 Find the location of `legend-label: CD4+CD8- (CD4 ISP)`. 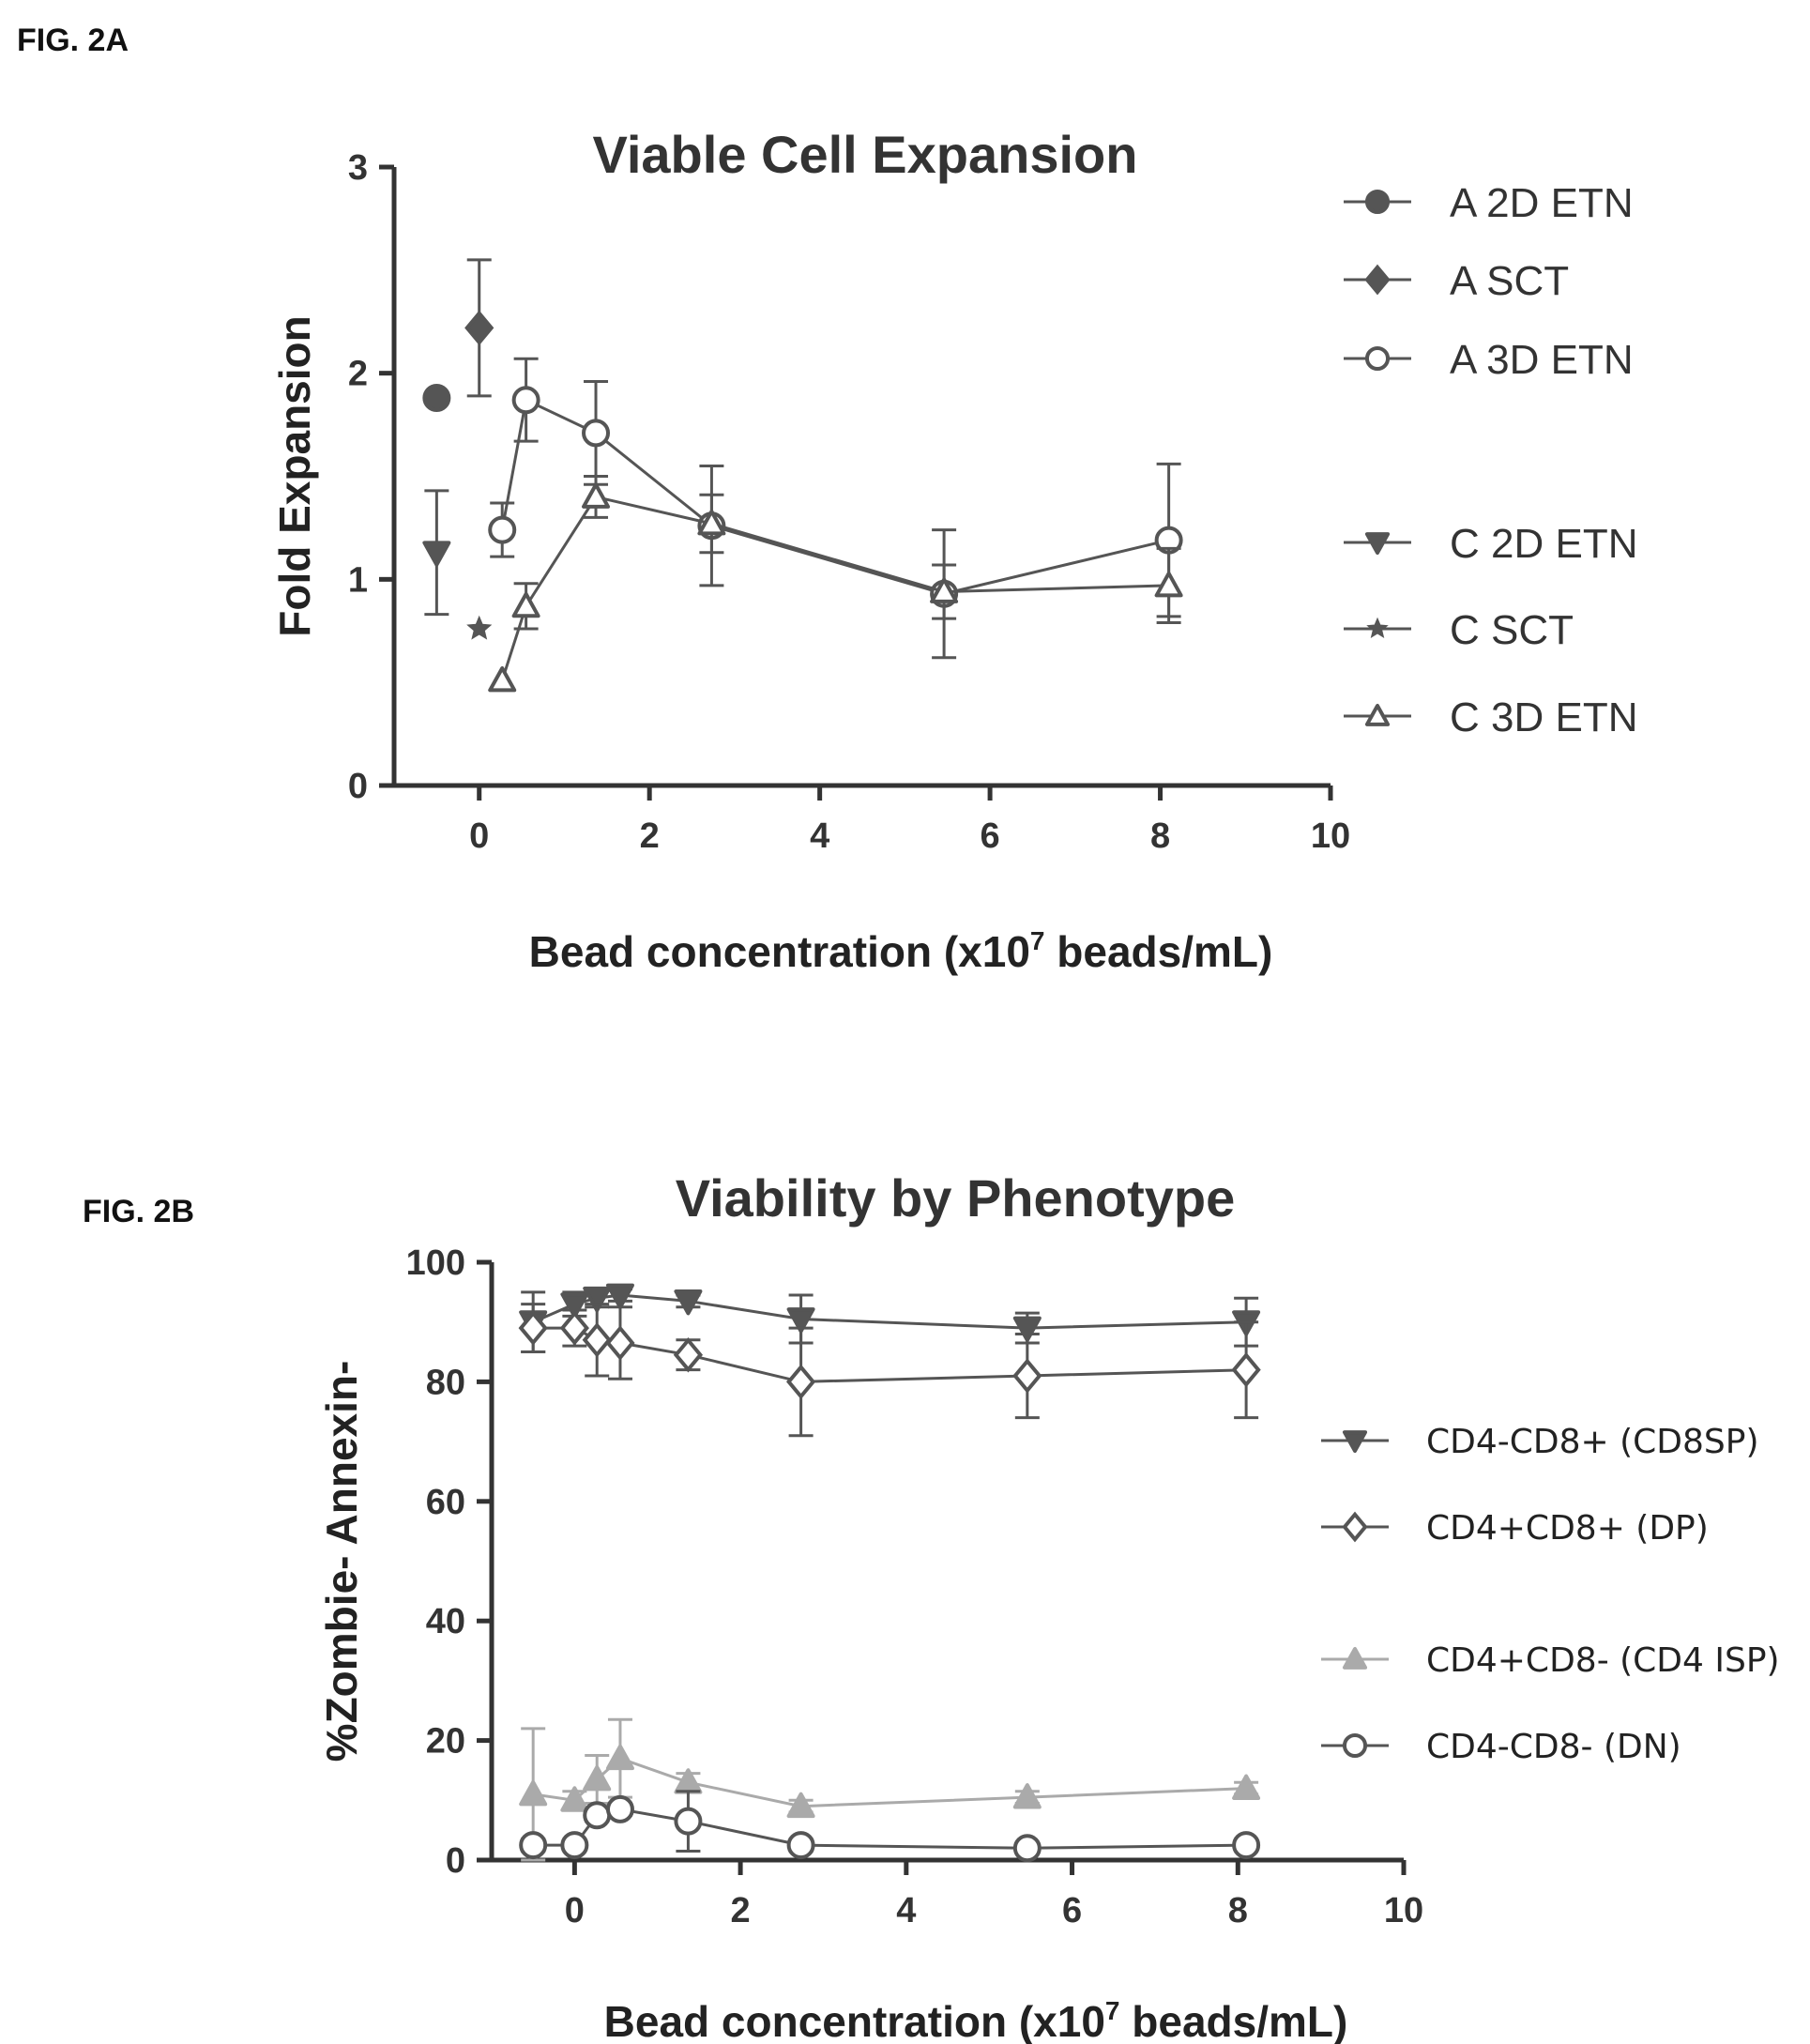

legend-label: CD4+CD8- (CD4 ISP) is located at coordinates (1603, 1660).